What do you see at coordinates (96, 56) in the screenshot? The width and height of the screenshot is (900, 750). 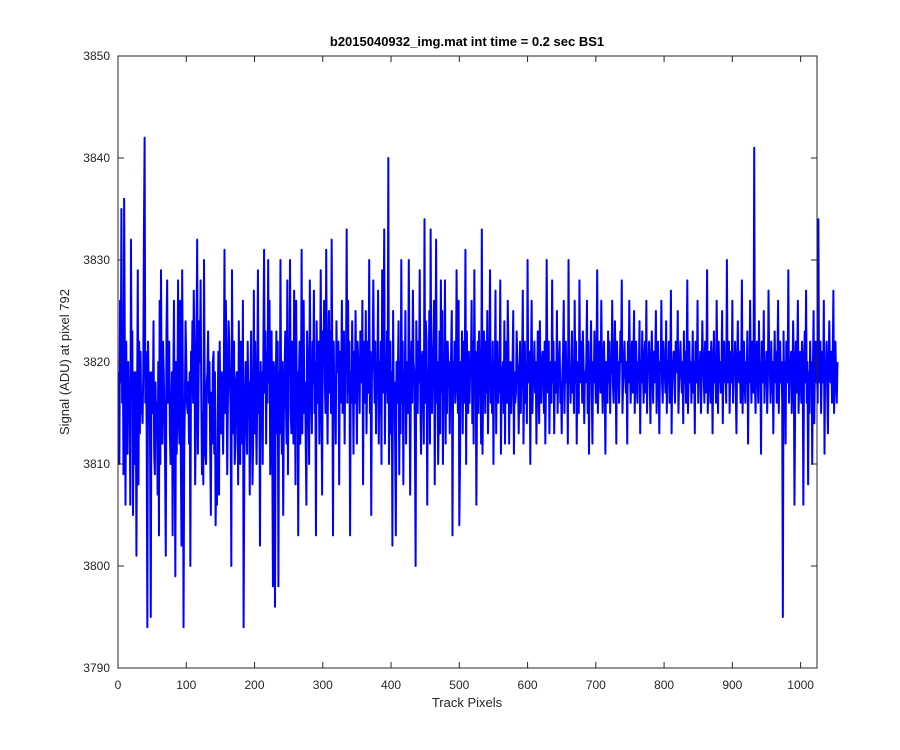 I see `y-tick-label: 3850` at bounding box center [96, 56].